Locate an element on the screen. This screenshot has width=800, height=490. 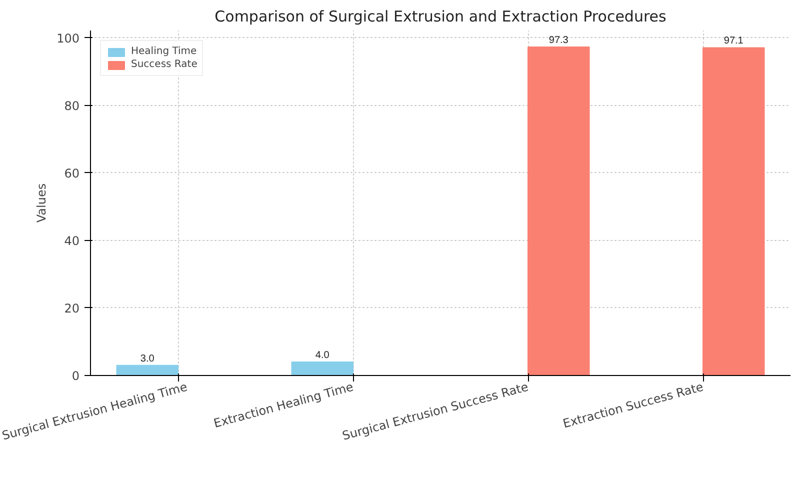
data-label: 97.1 is located at coordinates (734, 41).